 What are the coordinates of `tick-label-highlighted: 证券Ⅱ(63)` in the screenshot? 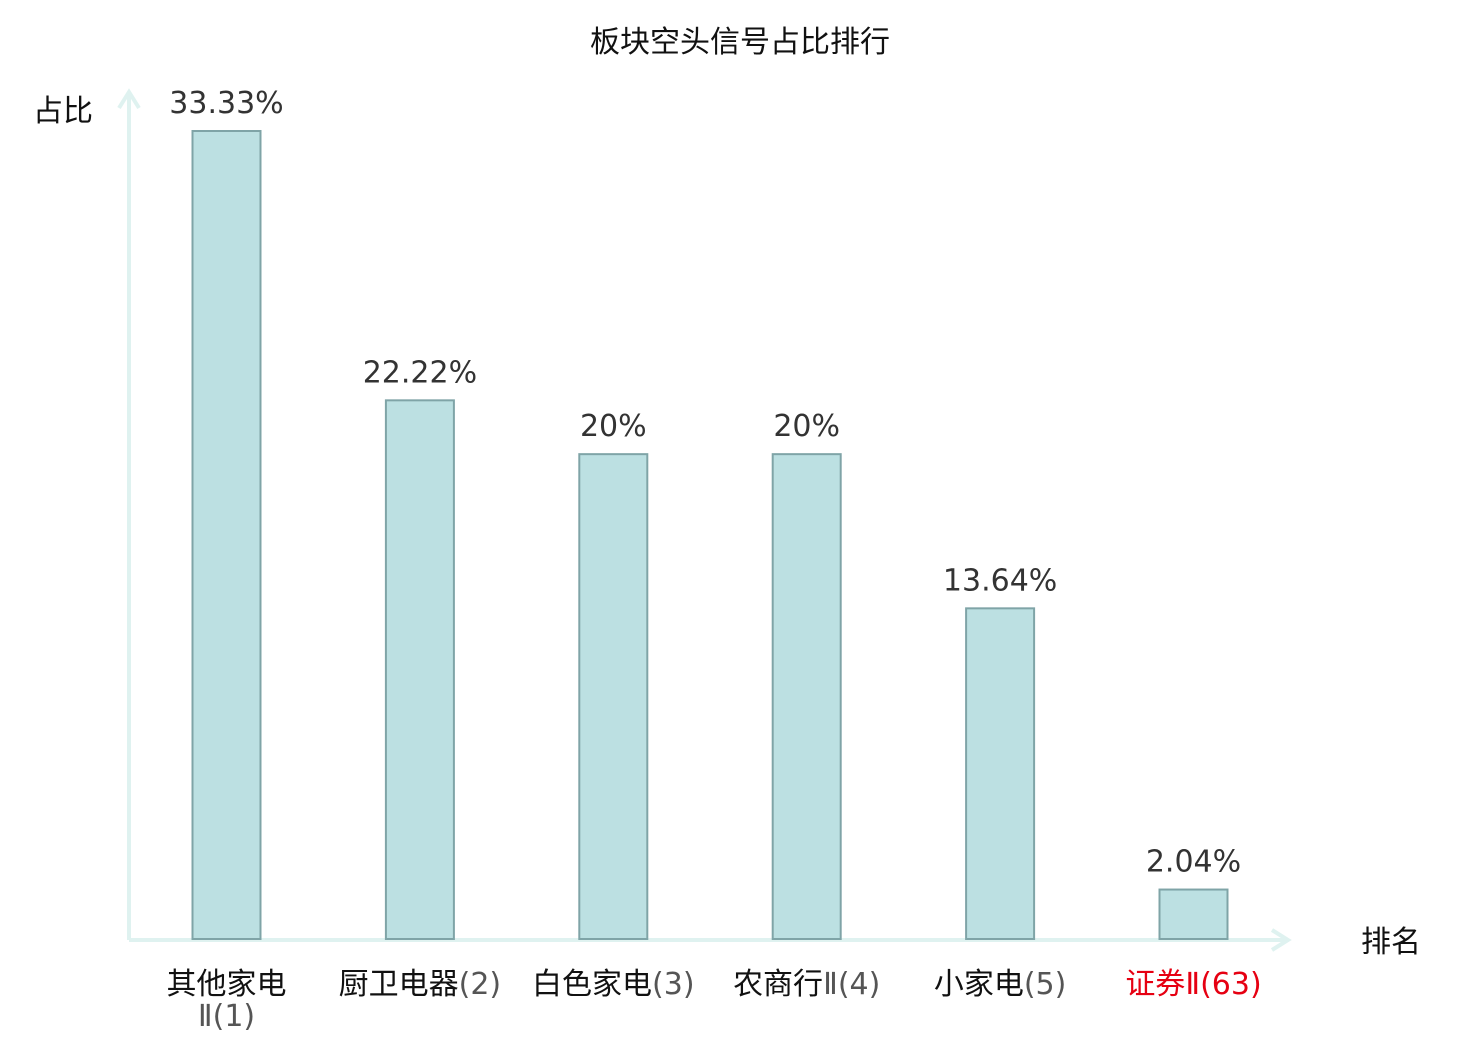 It's located at (1193, 984).